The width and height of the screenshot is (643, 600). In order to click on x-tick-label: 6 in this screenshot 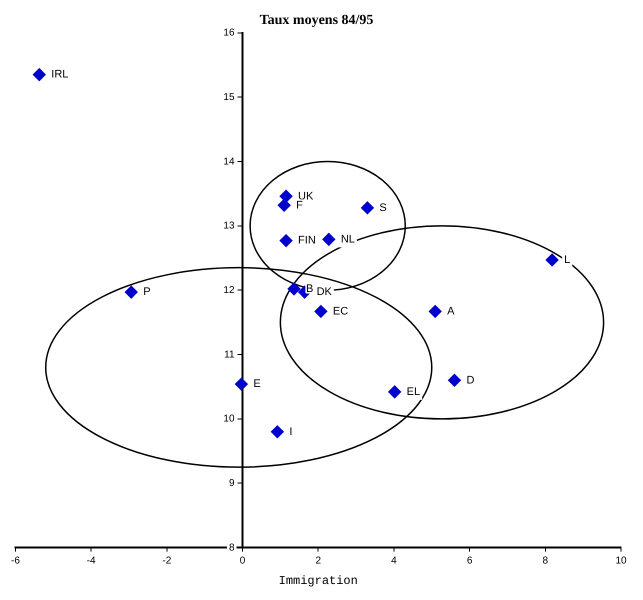, I will do `click(469, 560)`.